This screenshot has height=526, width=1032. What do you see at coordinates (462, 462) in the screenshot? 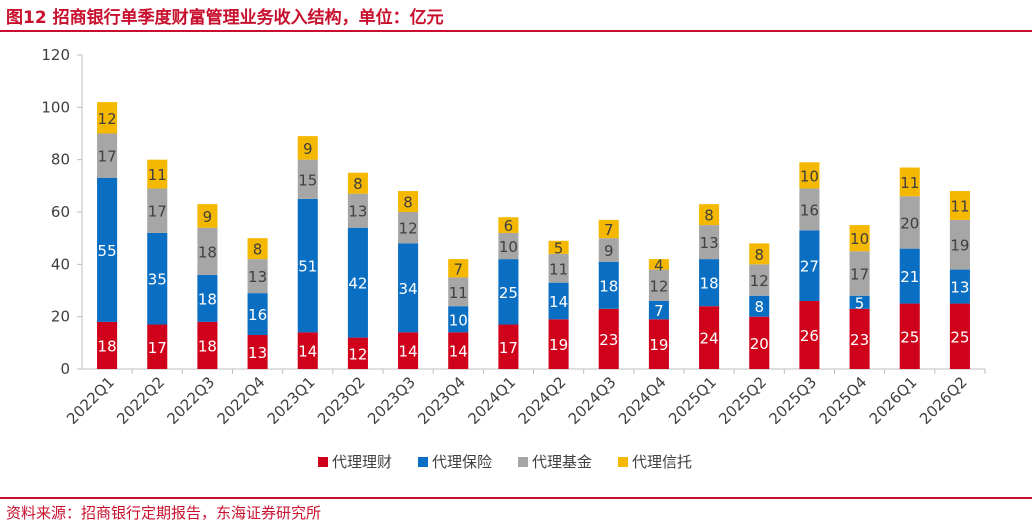
I see `legend-label: 代理保险` at bounding box center [462, 462].